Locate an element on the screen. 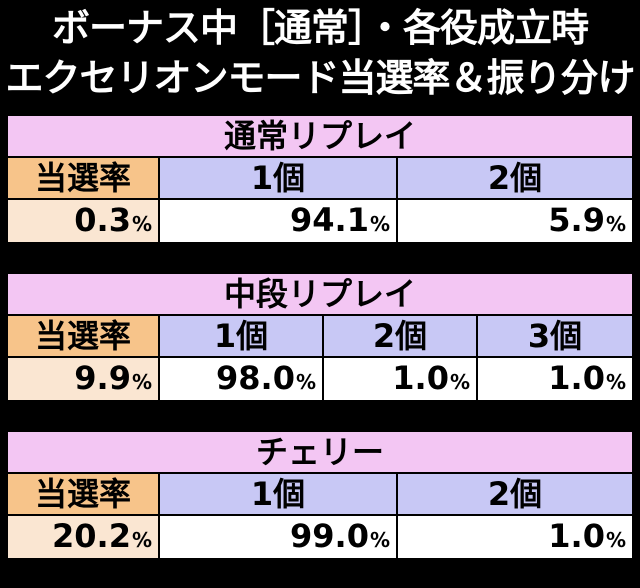 Image resolution: width=640 pixels, height=588 pixels. table-value-row: 0.3% 94.1% 5.9% is located at coordinates (320, 221).